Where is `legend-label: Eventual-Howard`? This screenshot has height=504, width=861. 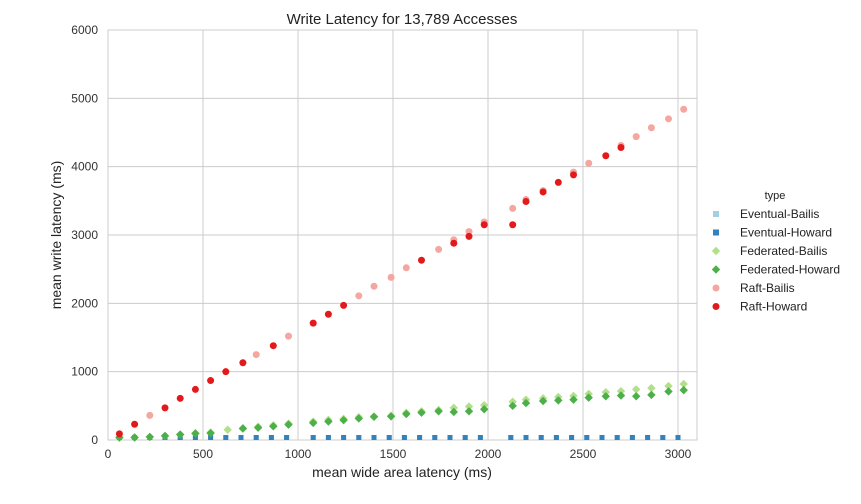
legend-label: Eventual-Howard is located at coordinates (786, 233).